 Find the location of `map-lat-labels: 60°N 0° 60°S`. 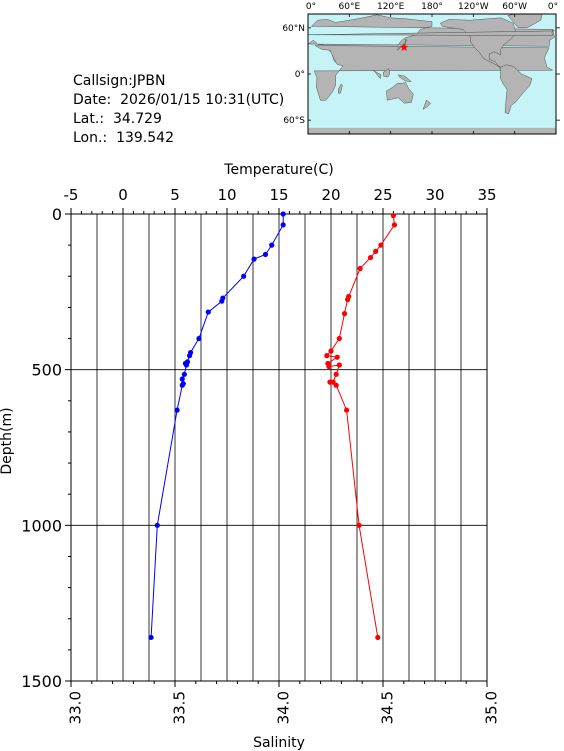

map-lat-labels: 60°N 0° 60°S is located at coordinates (293, 75).